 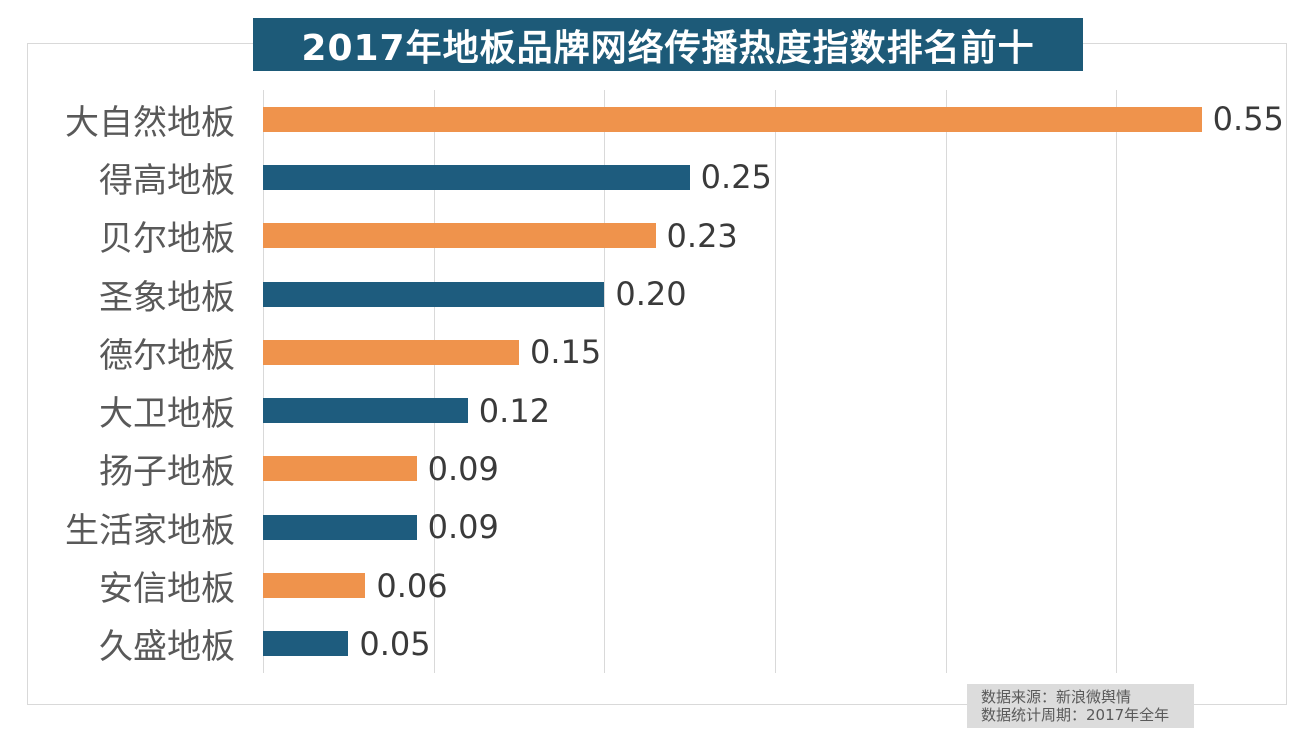 What do you see at coordinates (732, 119) in the screenshot?
I see `bar-大自然地板` at bounding box center [732, 119].